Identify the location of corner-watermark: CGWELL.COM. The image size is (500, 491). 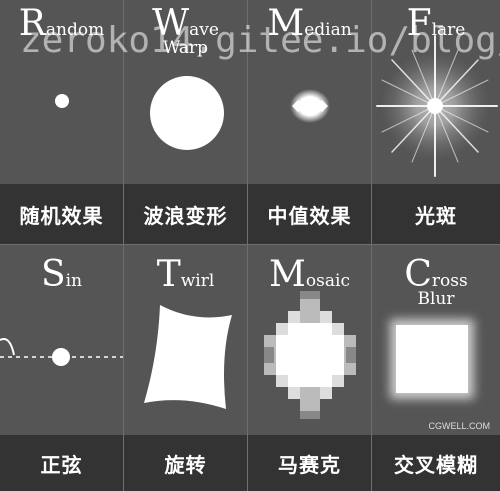
(459, 426).